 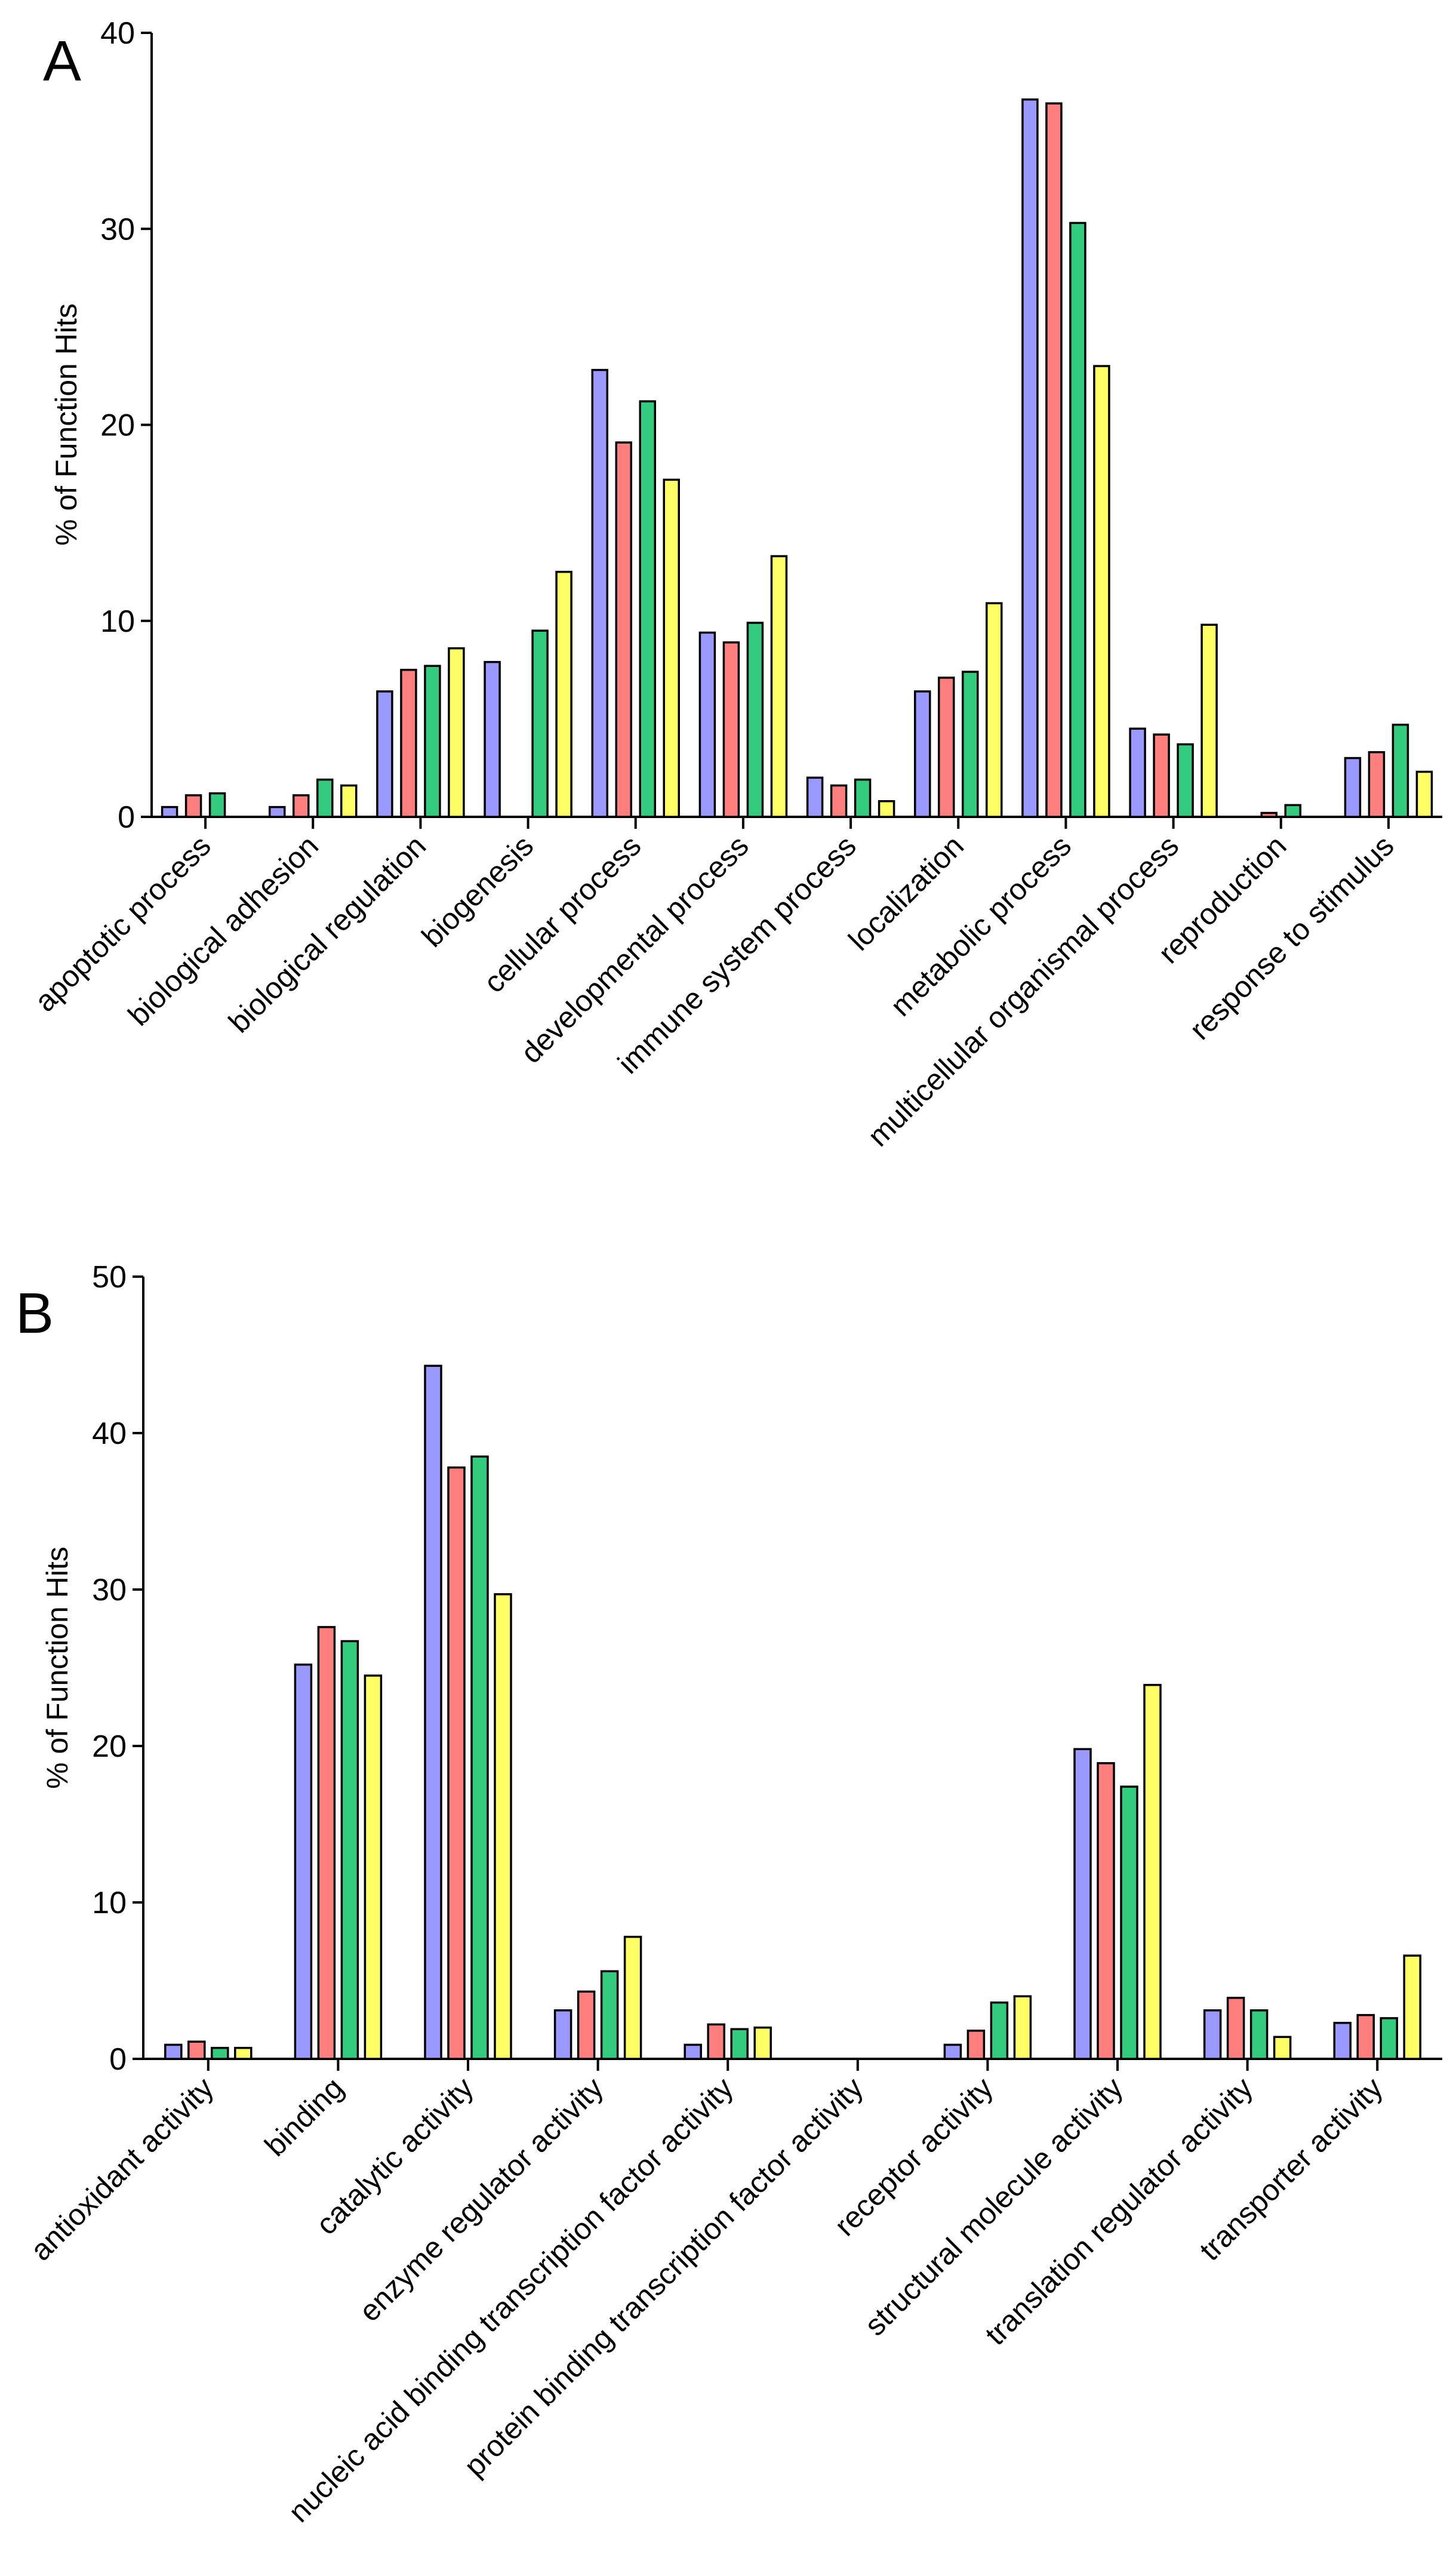 What do you see at coordinates (126, 817) in the screenshot?
I see `y-tick-label: 0` at bounding box center [126, 817].